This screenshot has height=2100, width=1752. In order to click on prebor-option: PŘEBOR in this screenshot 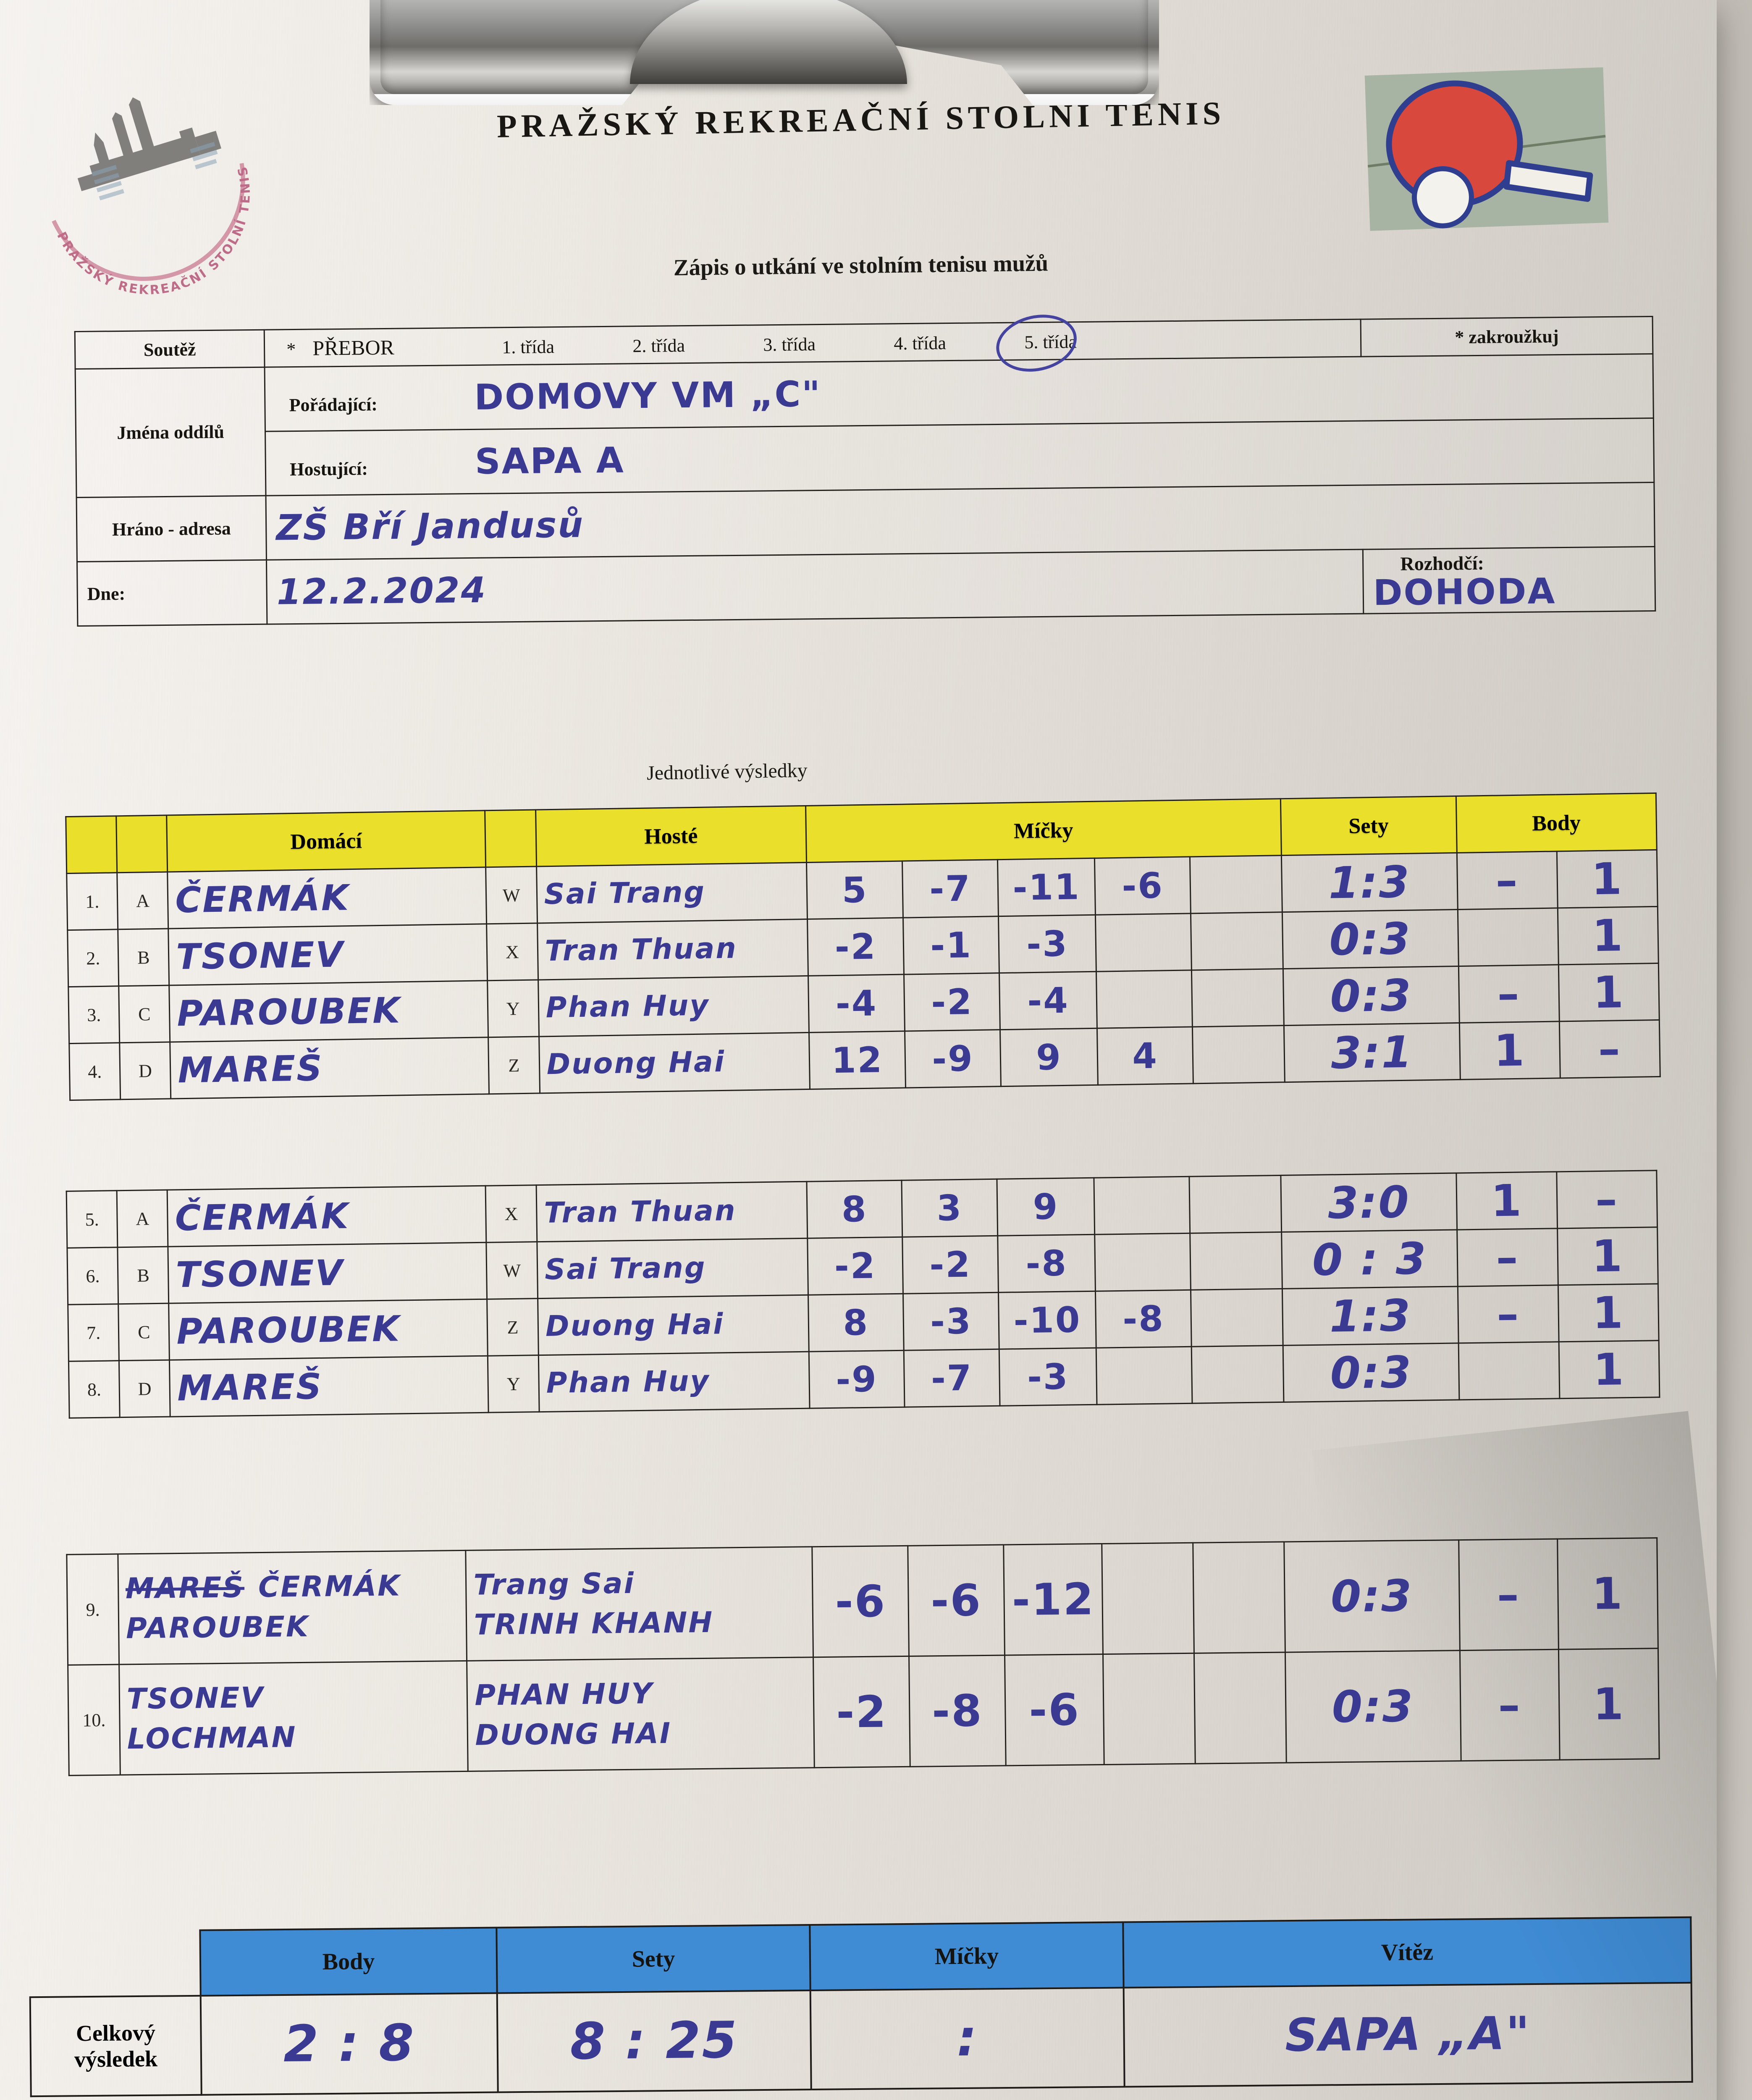, I will do `click(353, 347)`.